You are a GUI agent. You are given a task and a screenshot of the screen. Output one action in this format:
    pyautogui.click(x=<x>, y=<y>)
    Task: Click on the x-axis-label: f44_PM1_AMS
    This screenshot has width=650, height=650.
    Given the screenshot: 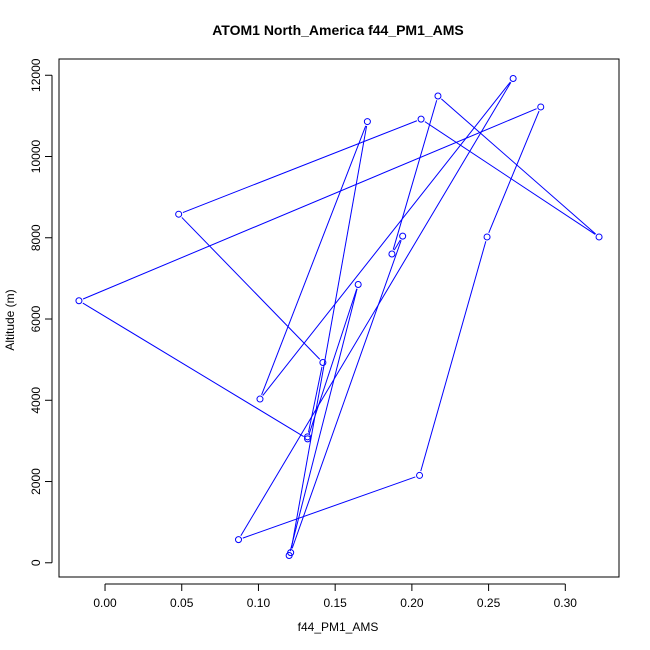 What is the action you would take?
    pyautogui.click(x=338, y=627)
    